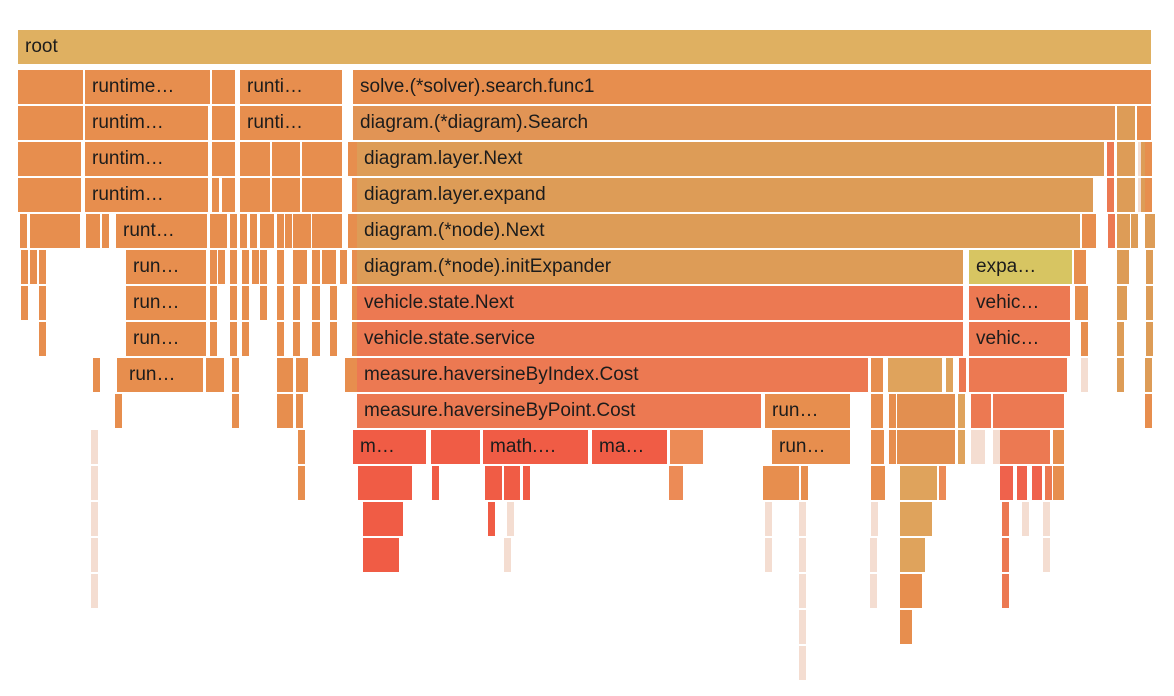 This screenshot has height=696, width=1174. I want to click on flame-frame-diagram-layer-expand: diagram.layer.expand, so click(725, 195).